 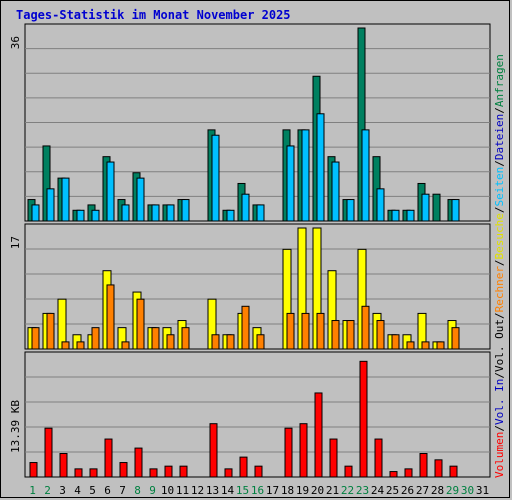 I want to click on day-label: 7, so click(x=122, y=490).